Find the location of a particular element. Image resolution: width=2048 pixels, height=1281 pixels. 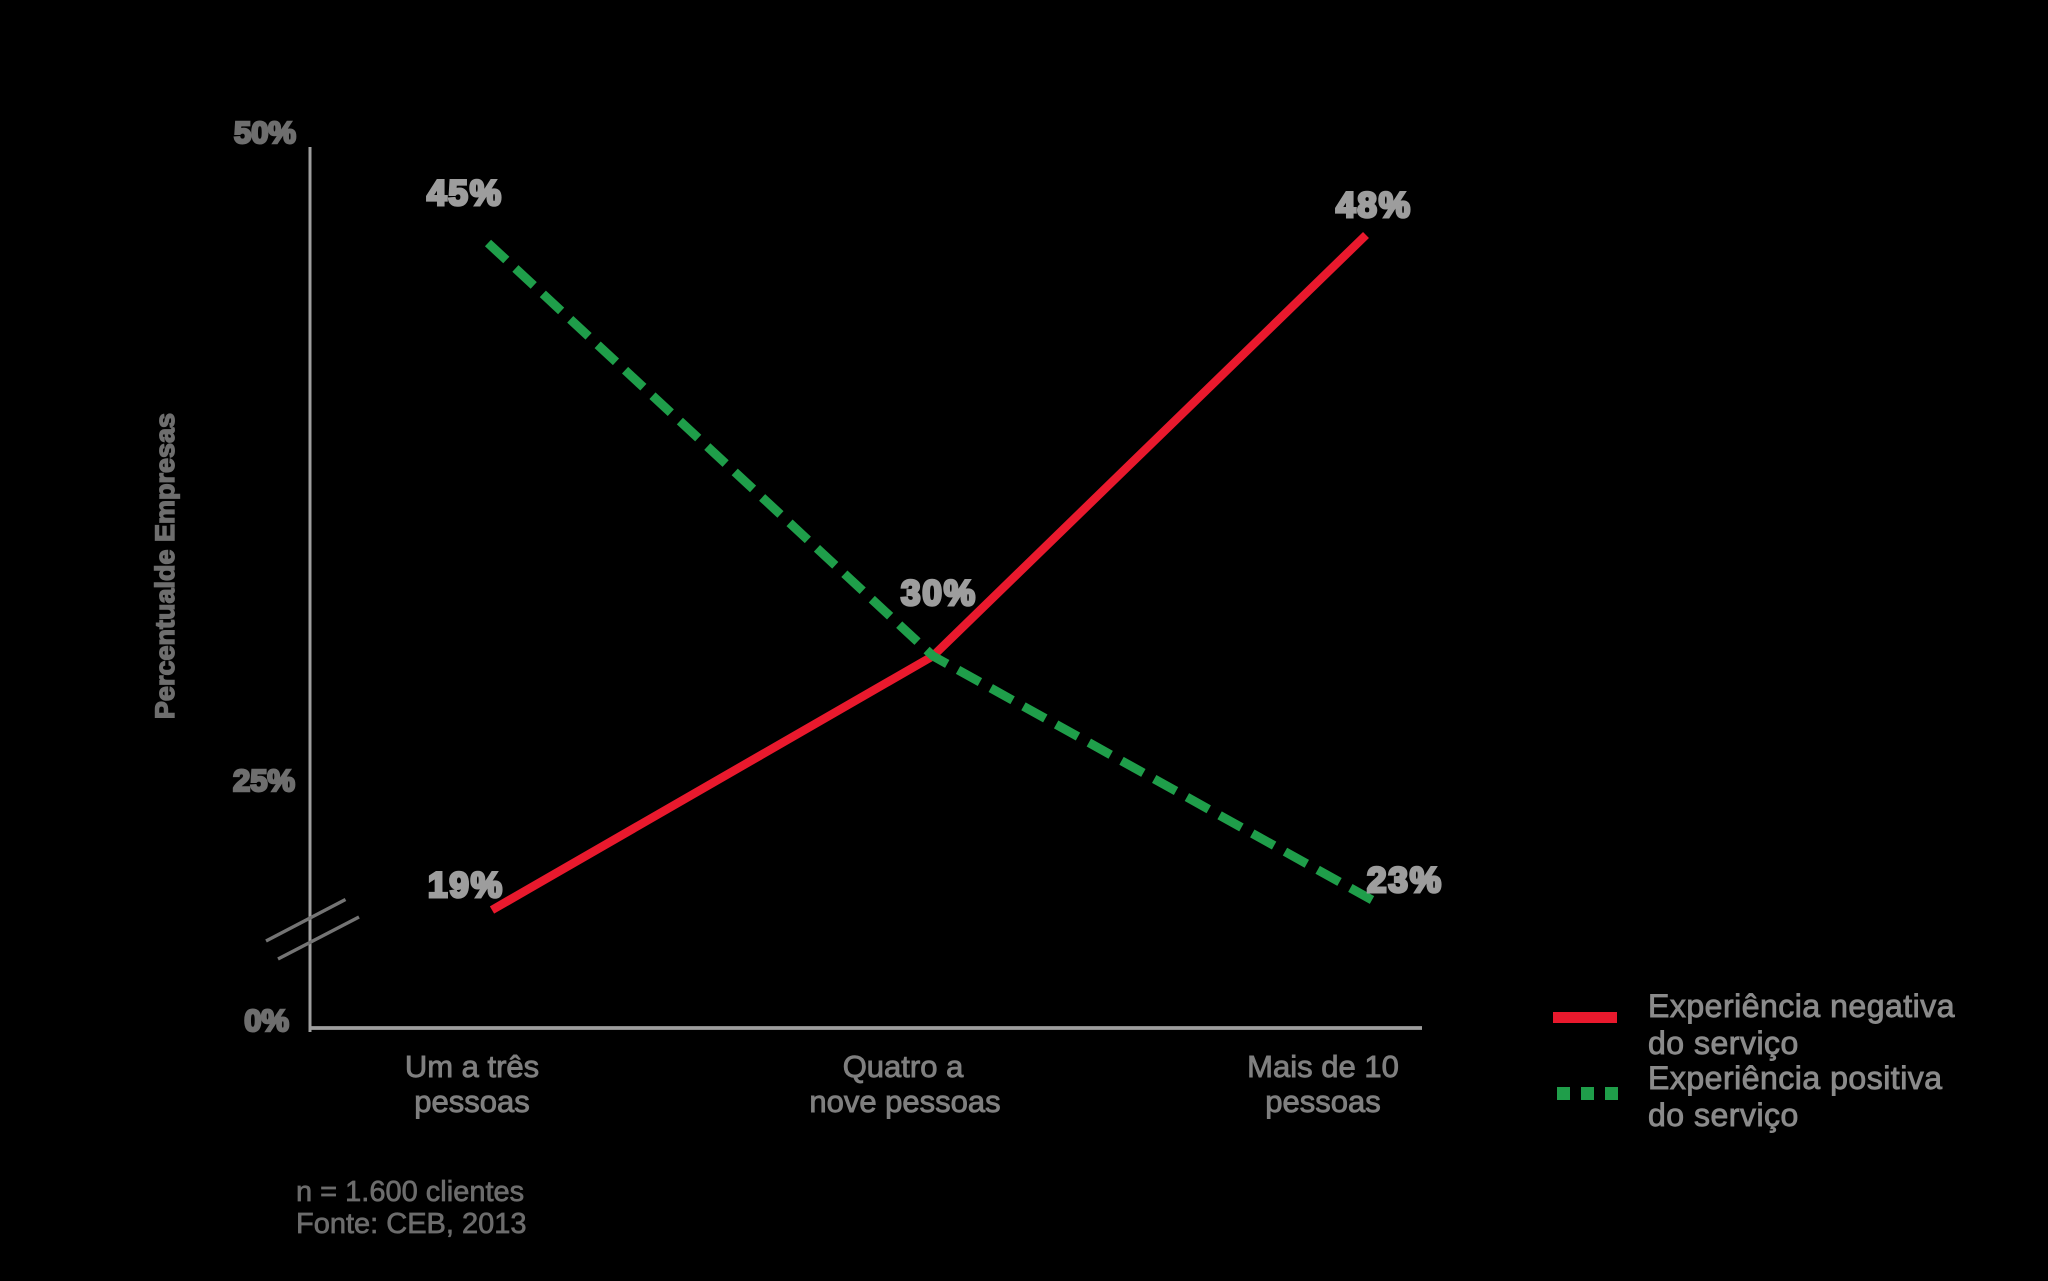

svg-text: Experiência negativa is located at coordinates (1801, 1006).